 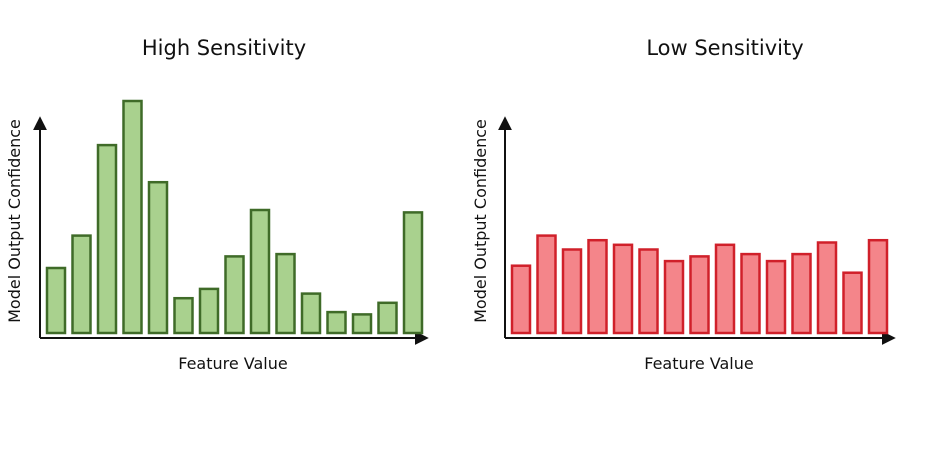 I want to click on x-axis-label-high-sensitivity: Feature Value, so click(x=232, y=363).